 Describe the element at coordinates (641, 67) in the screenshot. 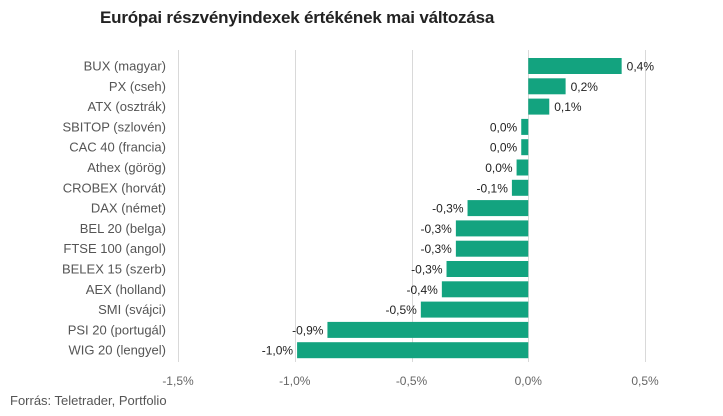

I see `data-label: 0,4%` at that location.